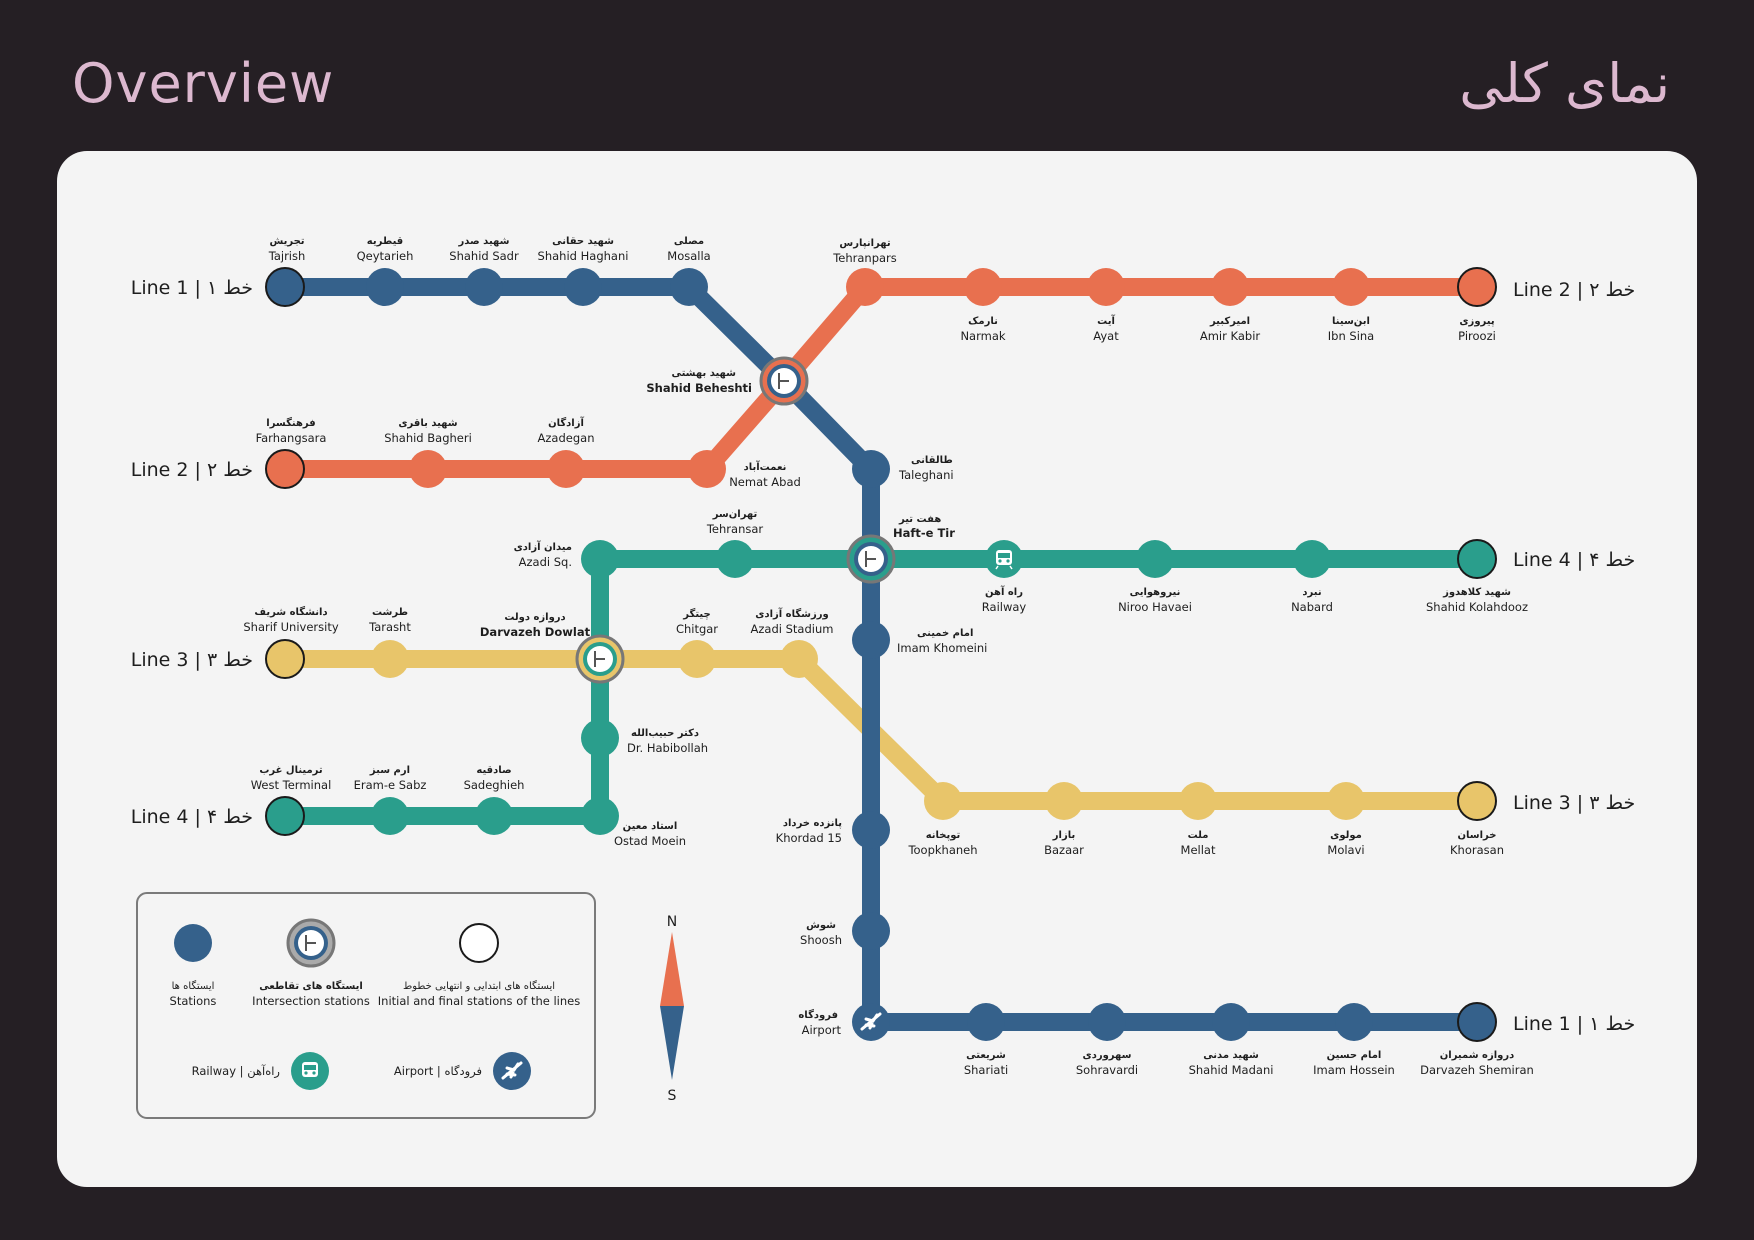 This screenshot has width=1754, height=1240. Describe the element at coordinates (291, 770) in the screenshot. I see `label-west-terminal-fa: ترمینال غرب` at that location.